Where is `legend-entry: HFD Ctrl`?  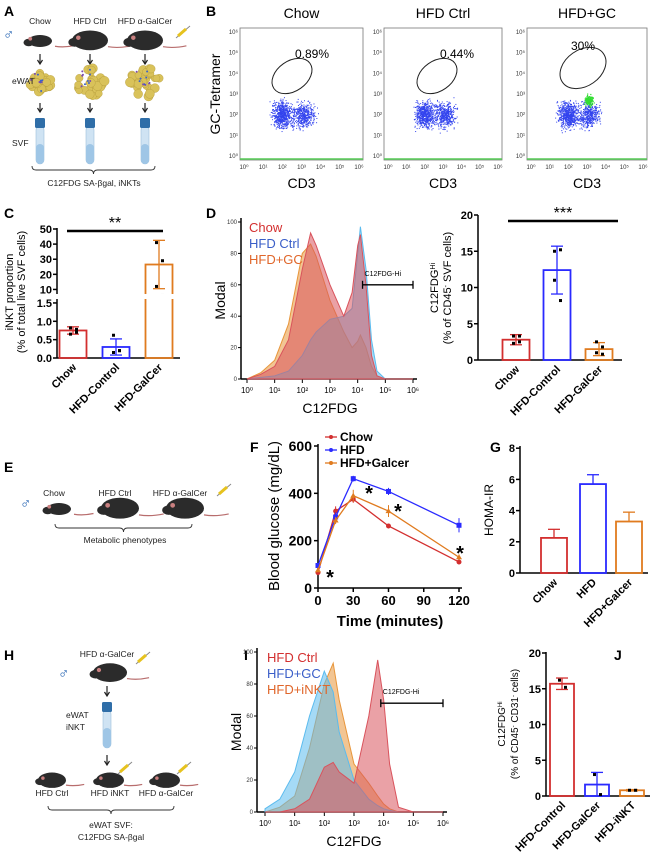
legend-entry: HFD Ctrl is located at coordinates (274, 243).